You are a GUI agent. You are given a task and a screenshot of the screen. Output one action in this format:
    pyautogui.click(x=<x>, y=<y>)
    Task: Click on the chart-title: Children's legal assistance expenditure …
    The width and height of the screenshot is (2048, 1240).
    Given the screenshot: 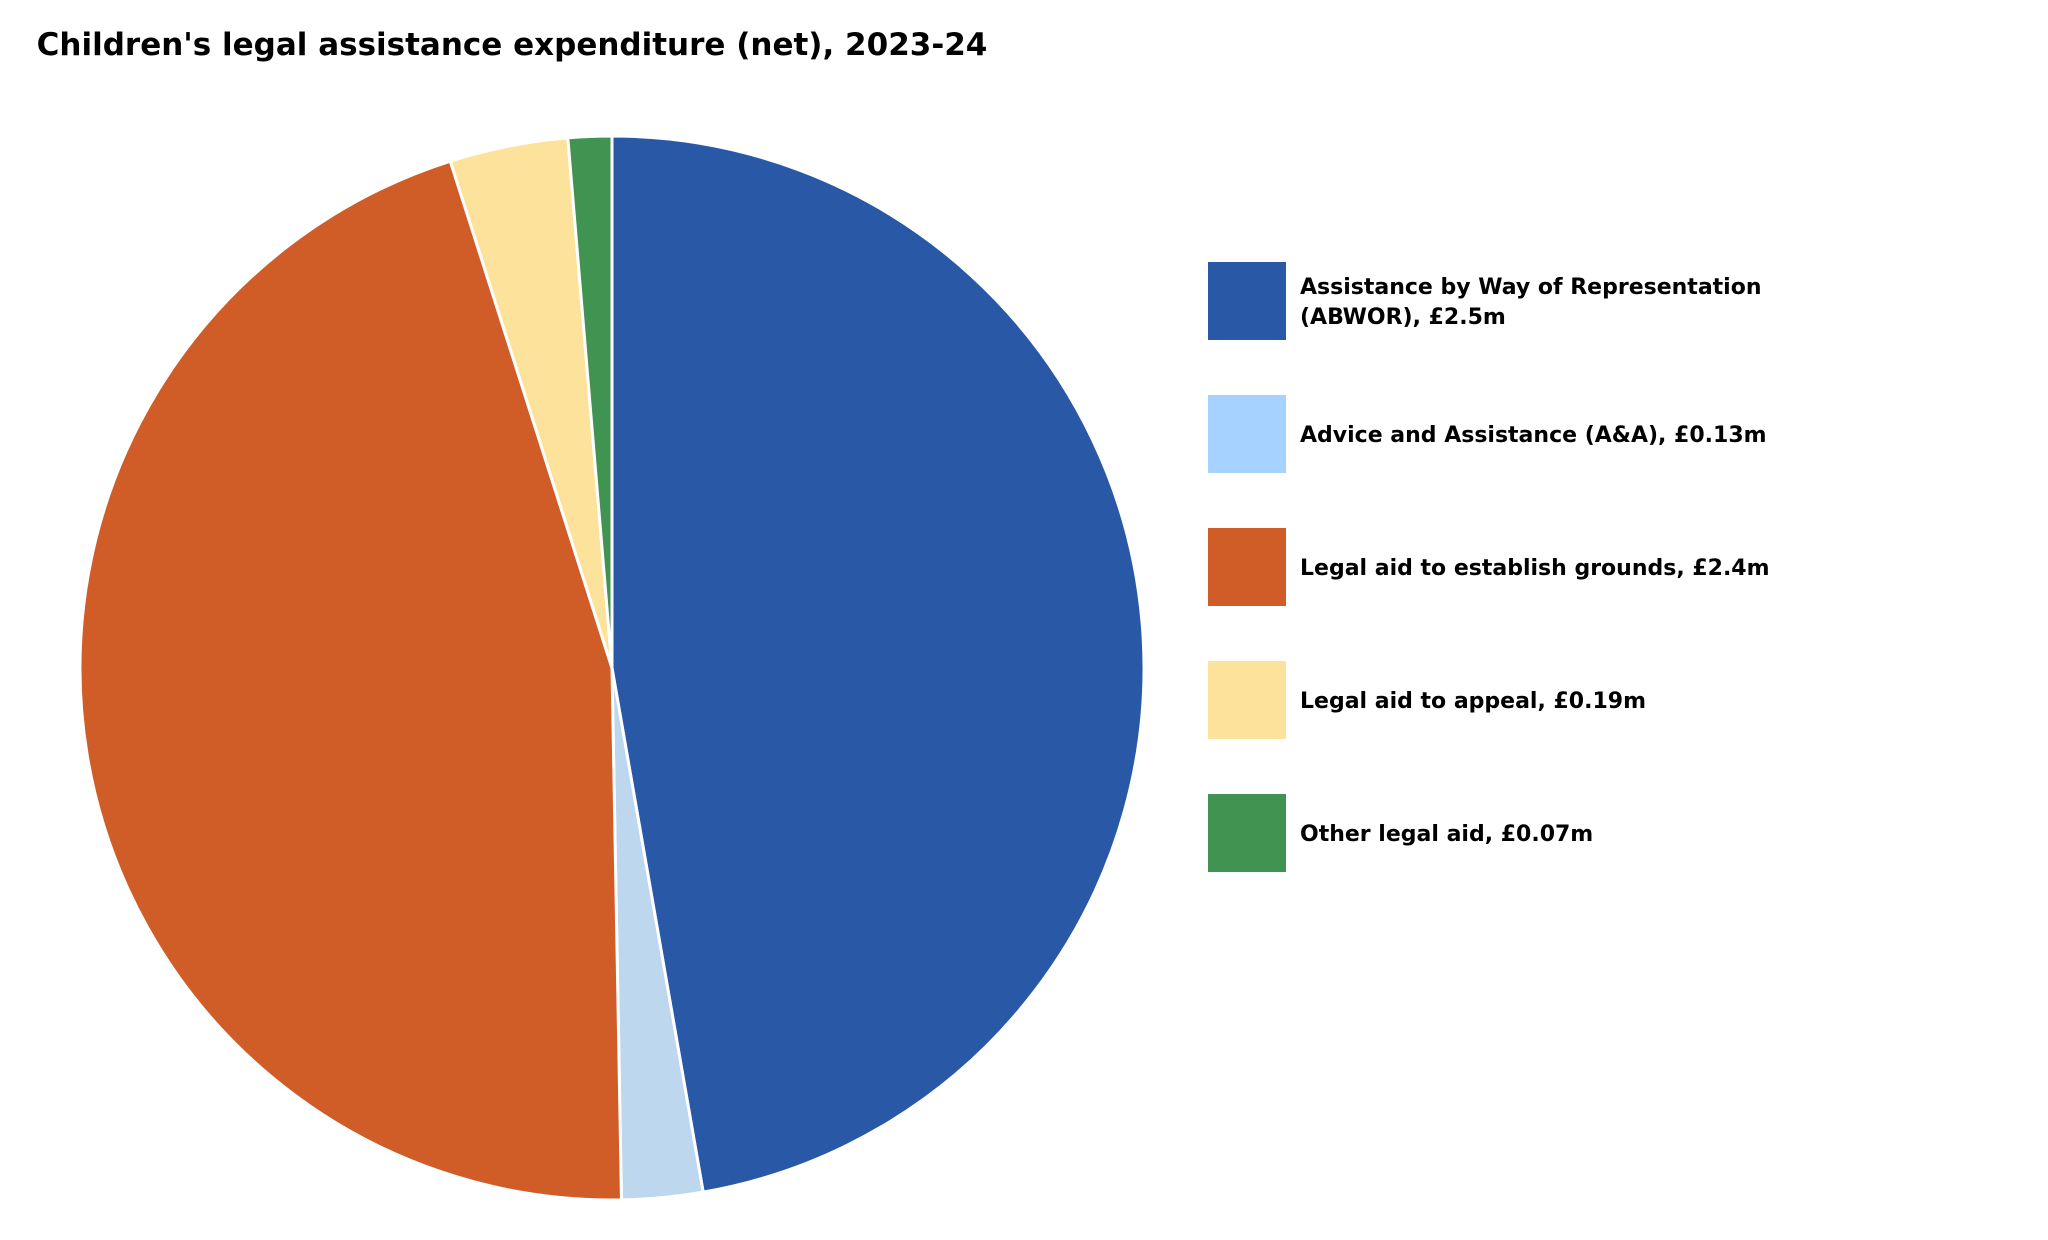 What is the action you would take?
    pyautogui.click(x=512, y=45)
    